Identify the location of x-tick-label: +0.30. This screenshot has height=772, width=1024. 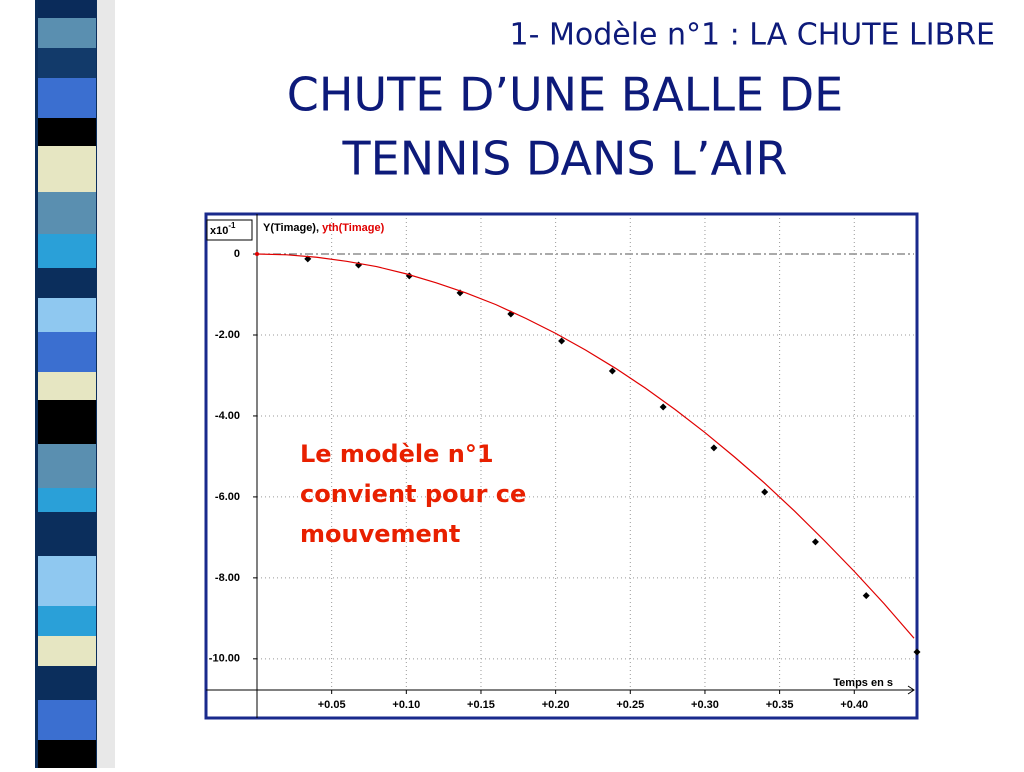
(705, 705).